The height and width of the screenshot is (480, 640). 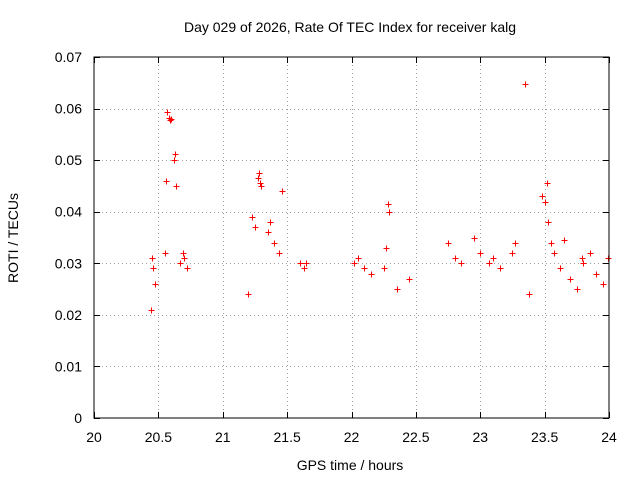 What do you see at coordinates (544, 437) in the screenshot?
I see `x-tick-label: 23.5` at bounding box center [544, 437].